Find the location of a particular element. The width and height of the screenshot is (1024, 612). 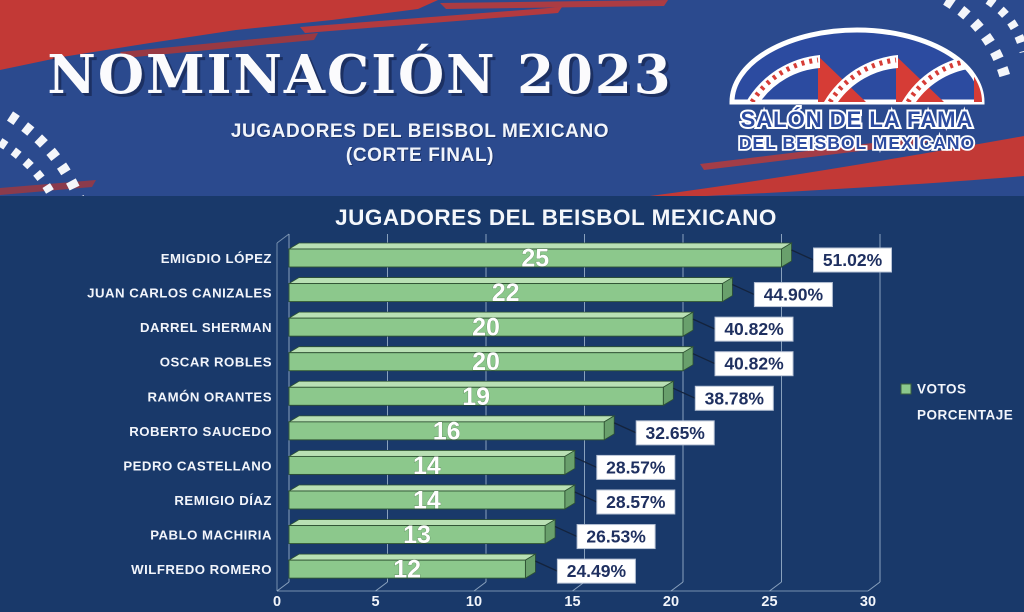

category-label: REMIGIO DÍAZ is located at coordinates (223, 500).